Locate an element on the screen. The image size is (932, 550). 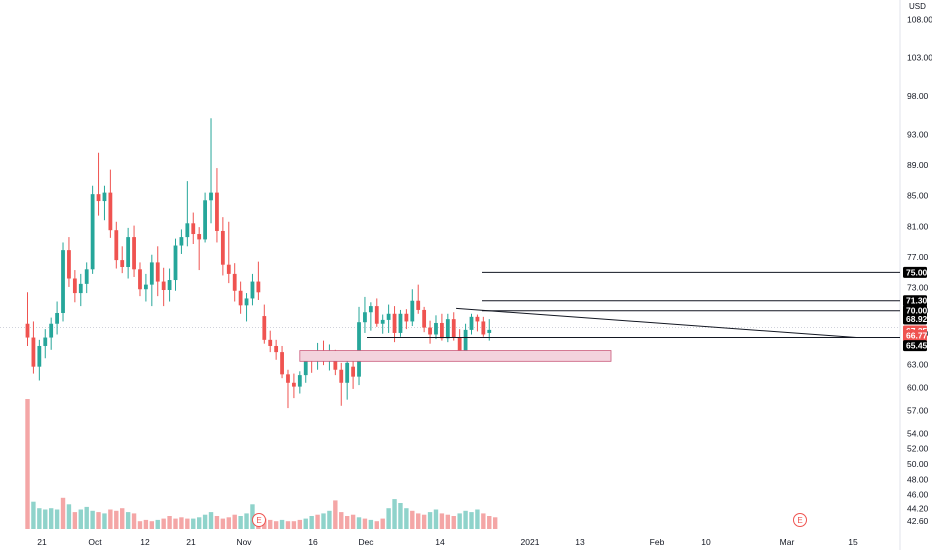
time-axis: 21 Oct 12 21 Nov 16 Dec 14 2021 13 Feb 10 Mar 15 E E is located at coordinates (447, 530).